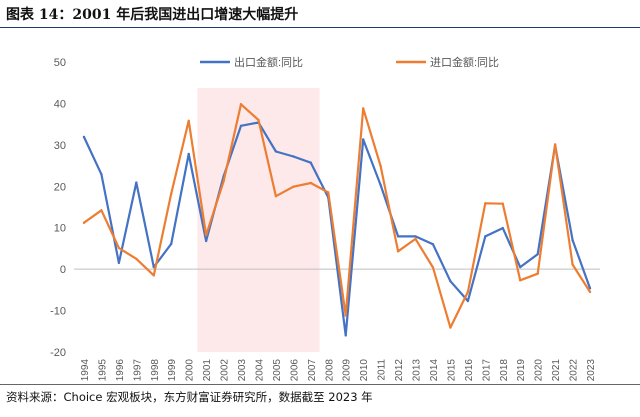 This screenshot has height=417, width=640. I want to click on import-legend-label: 进口金额:同比, so click(464, 62).